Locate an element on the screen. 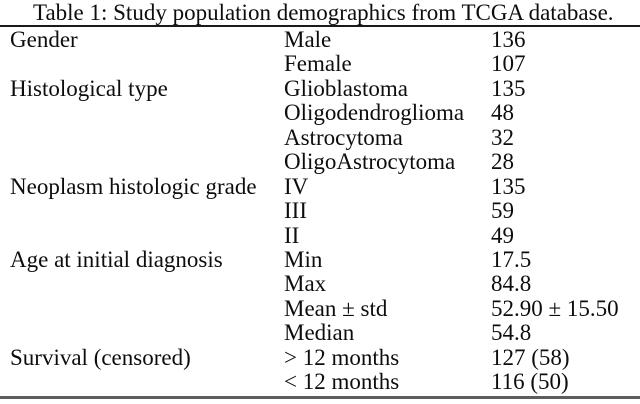 The image size is (640, 404). table-row: Age at initial diagnosis Min 17.5 is located at coordinates (320, 259).